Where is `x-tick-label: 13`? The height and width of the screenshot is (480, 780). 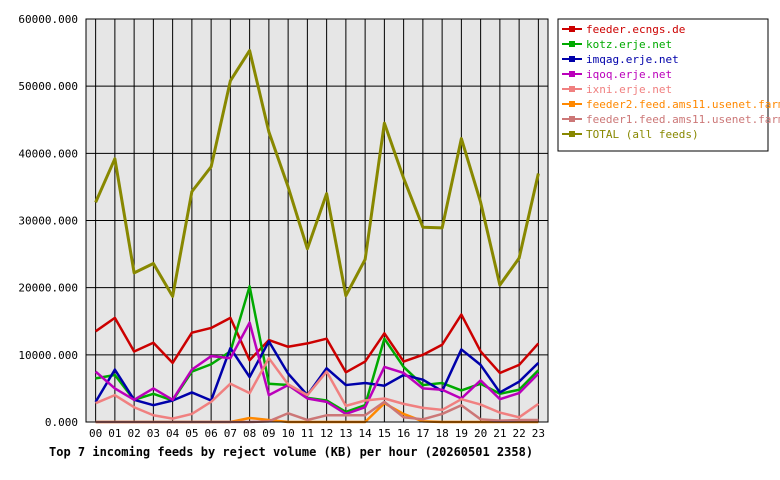 x-tick-label: 13 is located at coordinates (345, 433).